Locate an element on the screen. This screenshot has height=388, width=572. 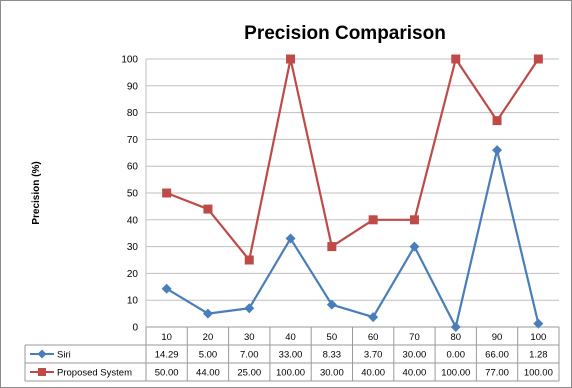
y-tick-label: 40 is located at coordinates (133, 220).